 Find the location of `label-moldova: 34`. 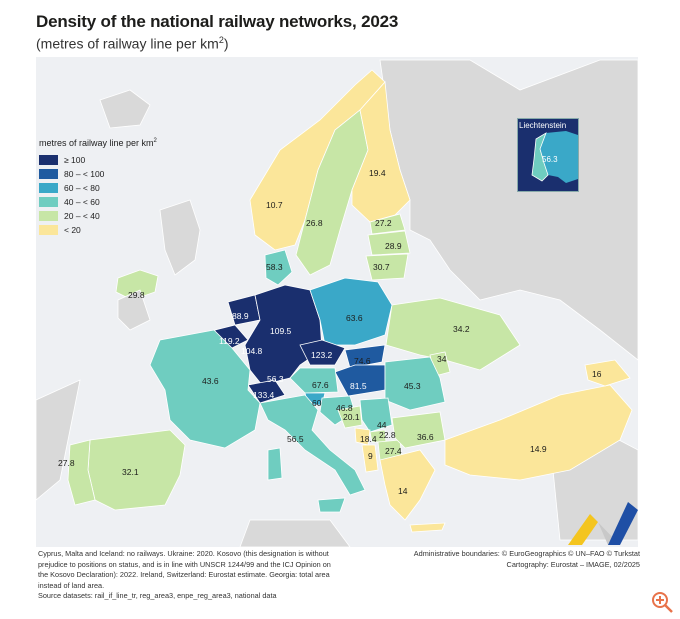

label-moldova: 34 is located at coordinates (442, 359).